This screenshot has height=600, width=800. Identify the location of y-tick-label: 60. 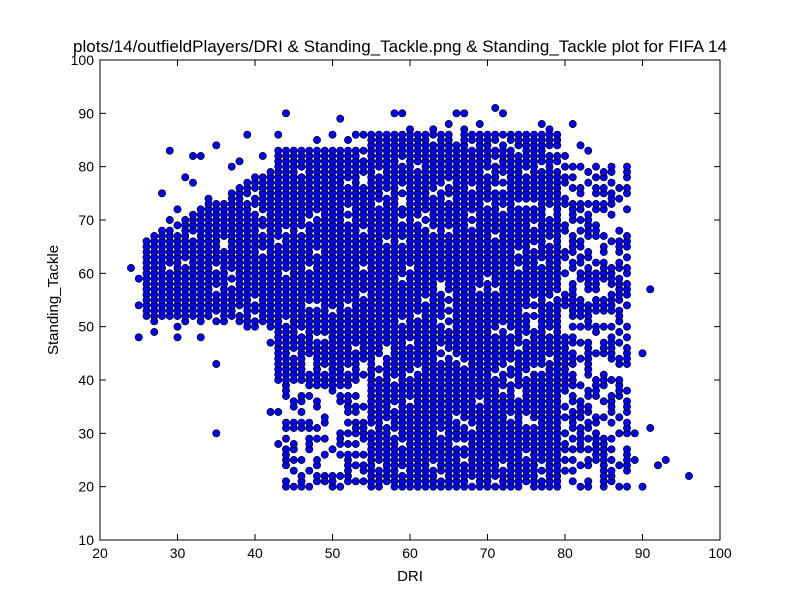
(86, 273).